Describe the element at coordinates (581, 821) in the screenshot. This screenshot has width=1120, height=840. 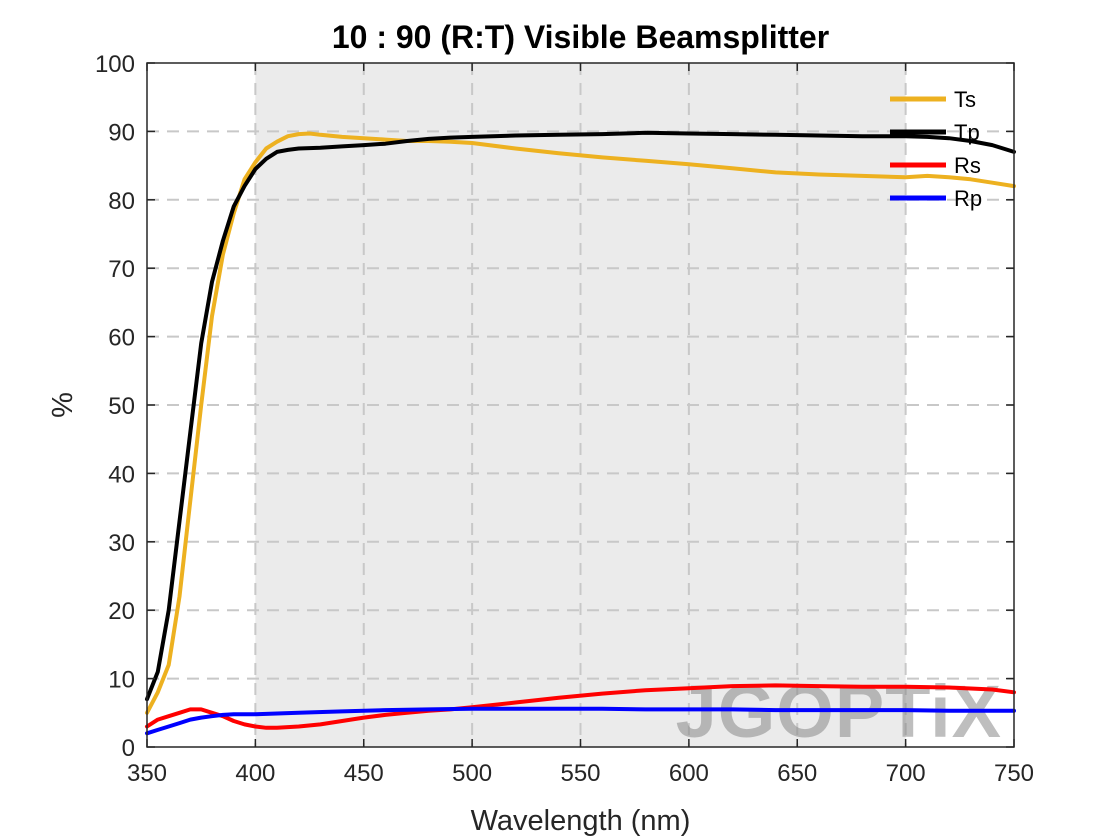
I see `x-axis-label: Wavelength (nm)` at that location.